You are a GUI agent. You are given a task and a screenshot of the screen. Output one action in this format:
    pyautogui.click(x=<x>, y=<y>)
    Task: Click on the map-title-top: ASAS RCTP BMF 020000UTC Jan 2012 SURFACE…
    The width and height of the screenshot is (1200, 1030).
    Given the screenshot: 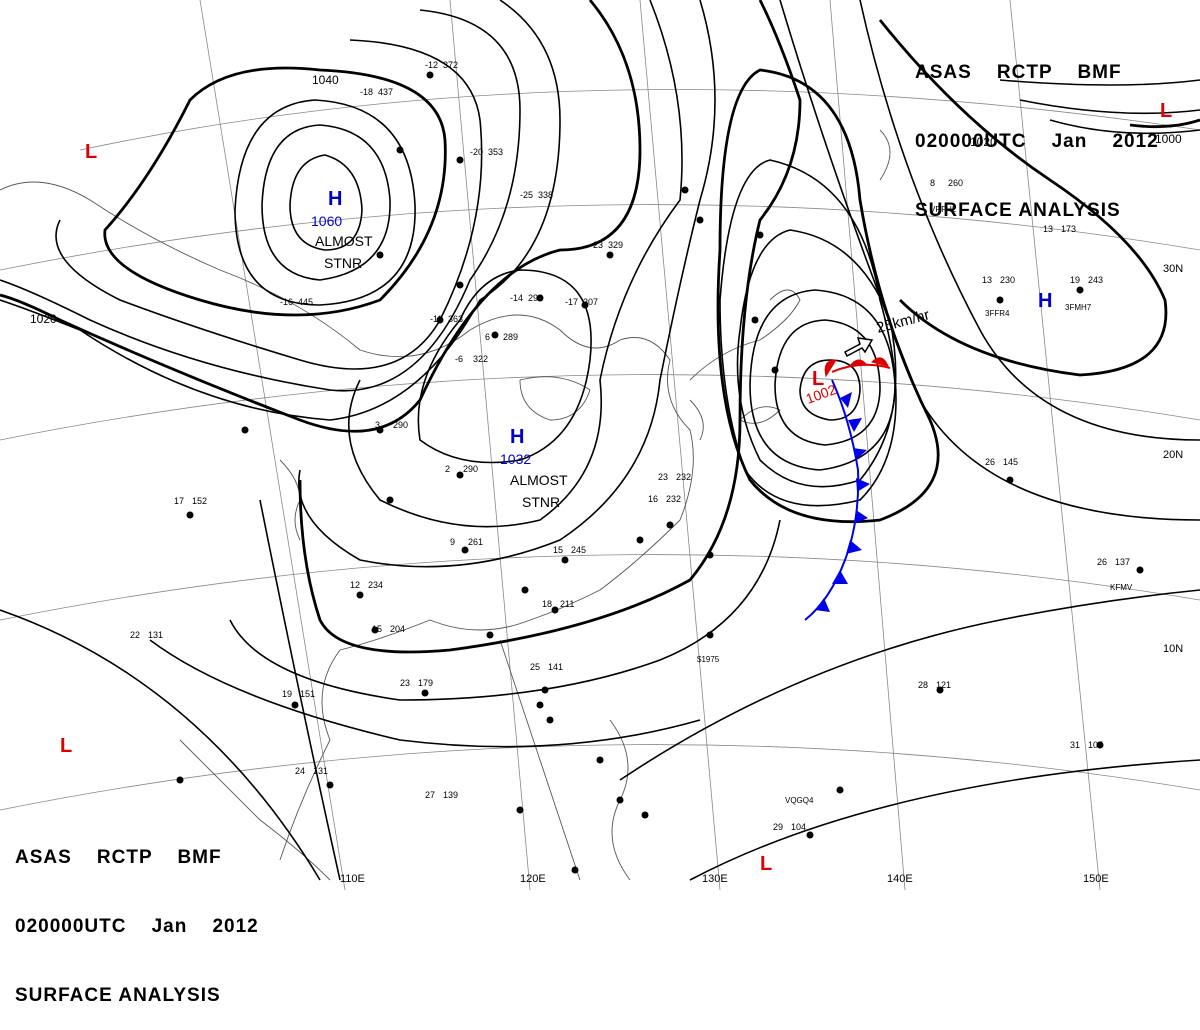 What is the action you would take?
    pyautogui.click(x=1037, y=130)
    